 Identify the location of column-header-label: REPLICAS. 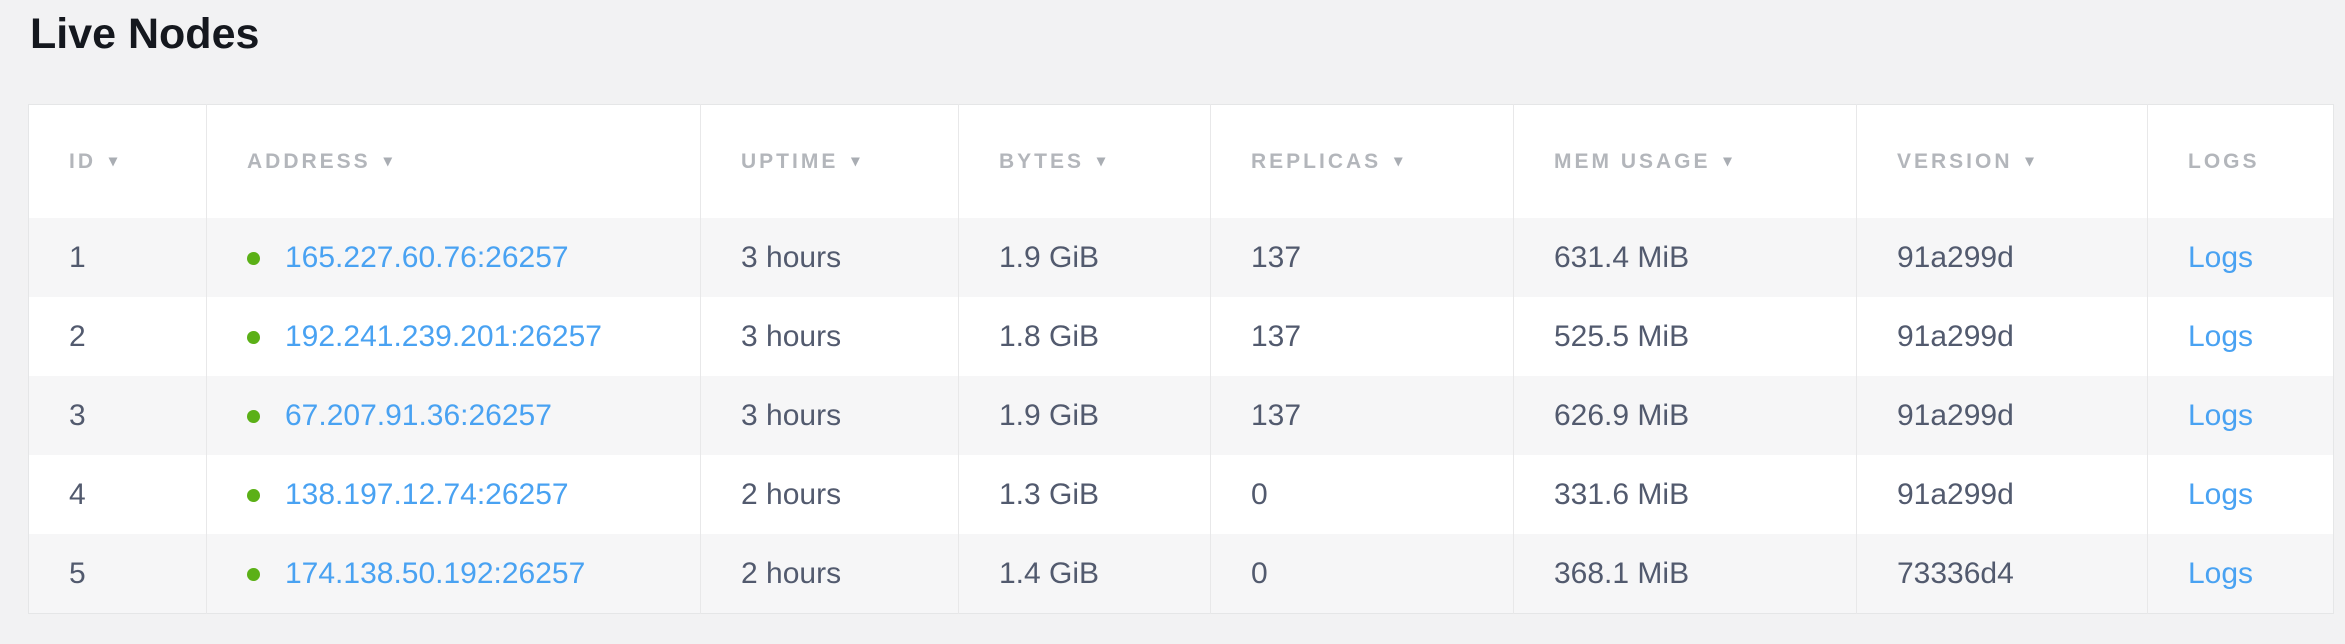
(1316, 161).